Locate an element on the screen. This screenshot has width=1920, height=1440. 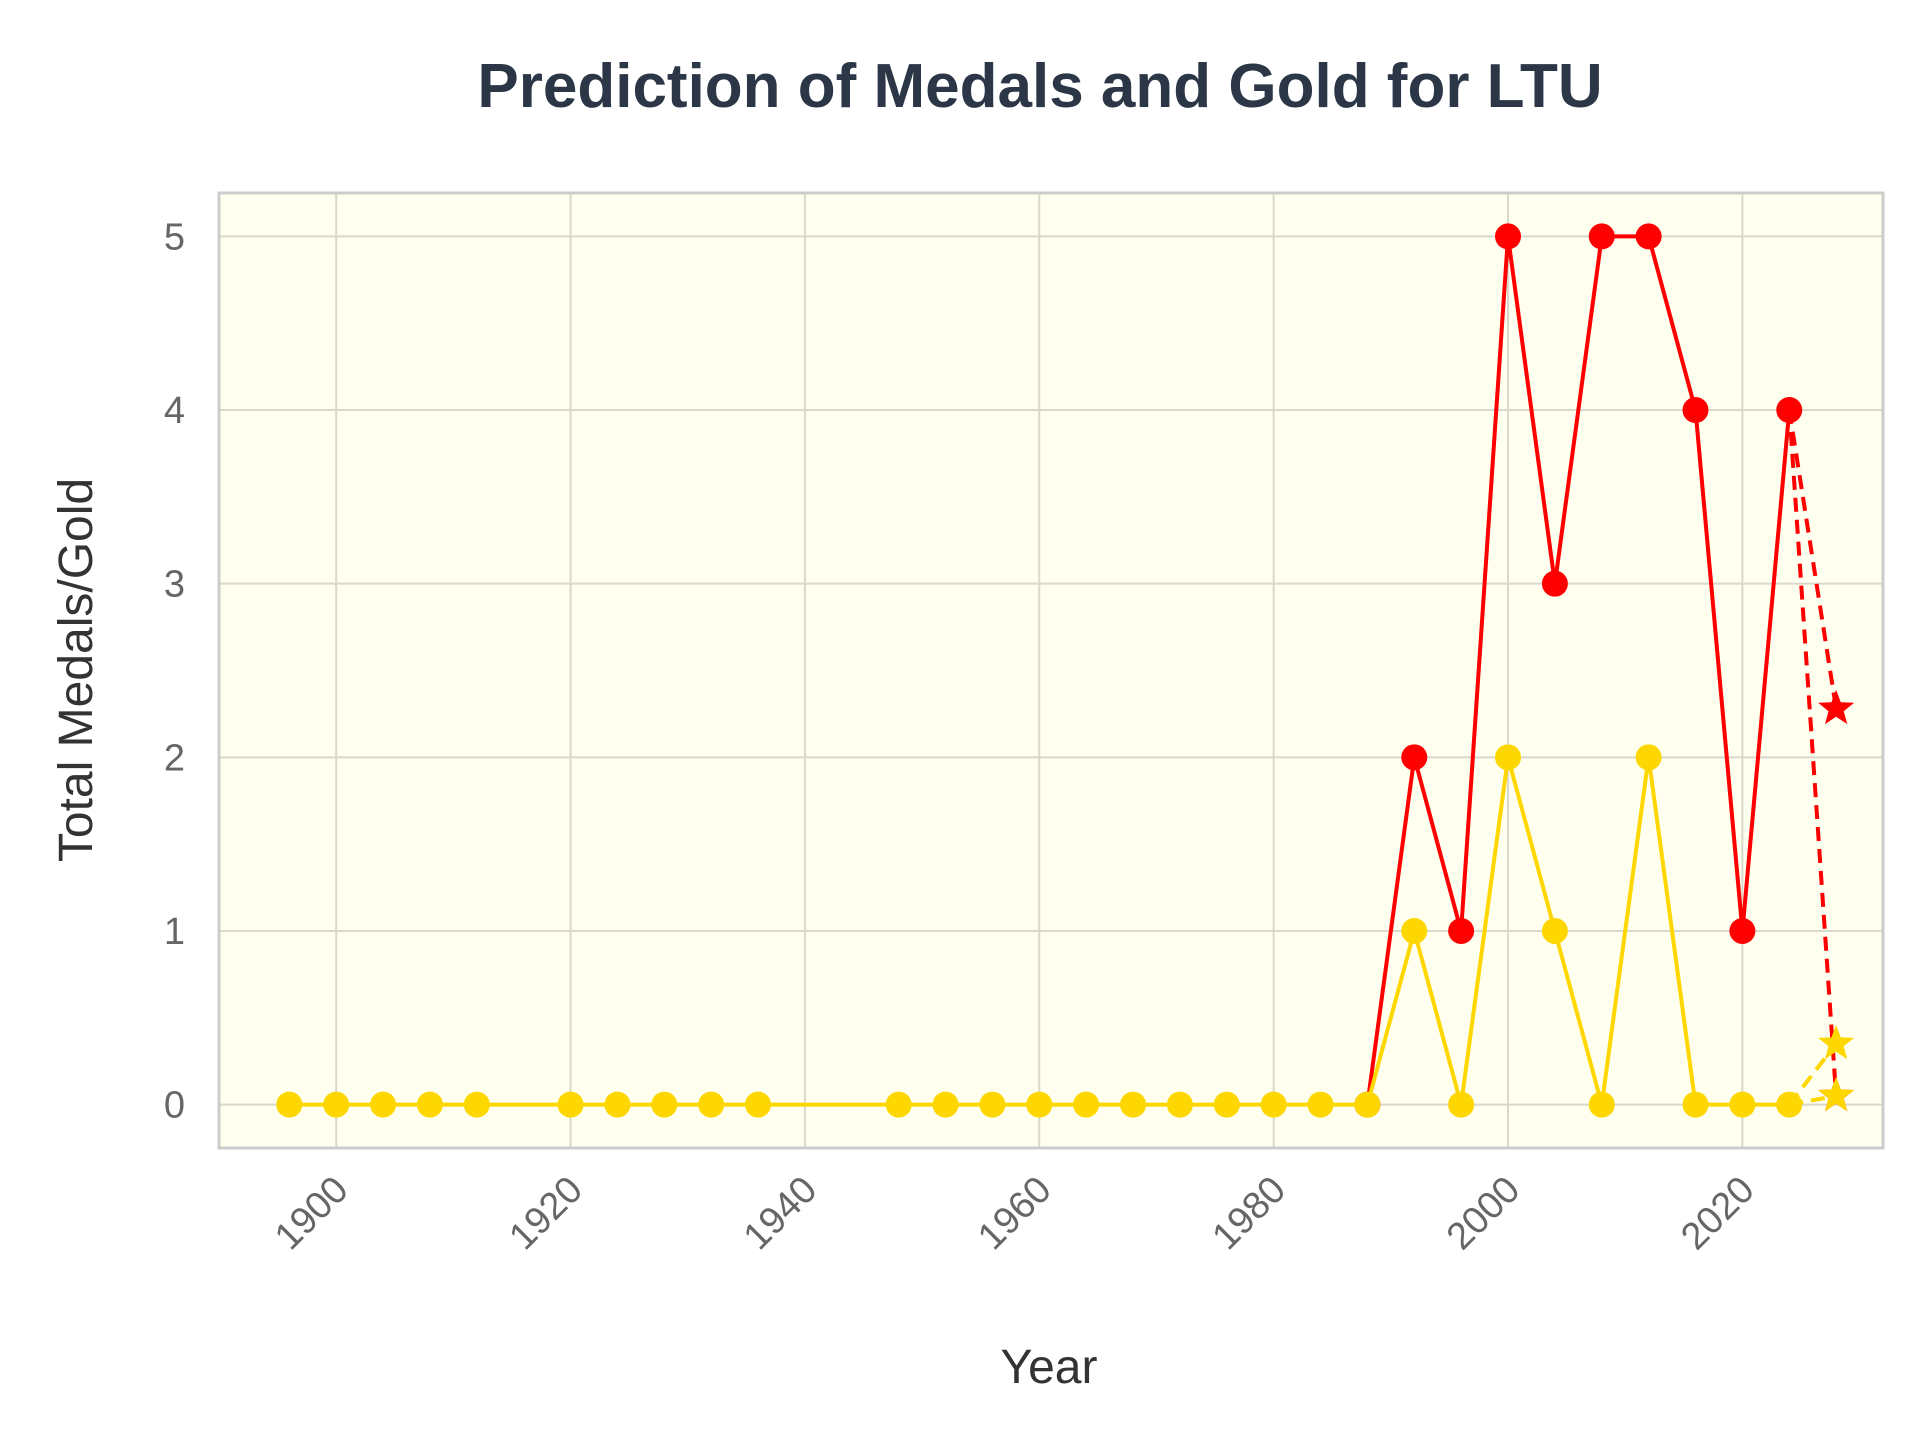
series-line-gold-prediction is located at coordinates (1812, 1074).